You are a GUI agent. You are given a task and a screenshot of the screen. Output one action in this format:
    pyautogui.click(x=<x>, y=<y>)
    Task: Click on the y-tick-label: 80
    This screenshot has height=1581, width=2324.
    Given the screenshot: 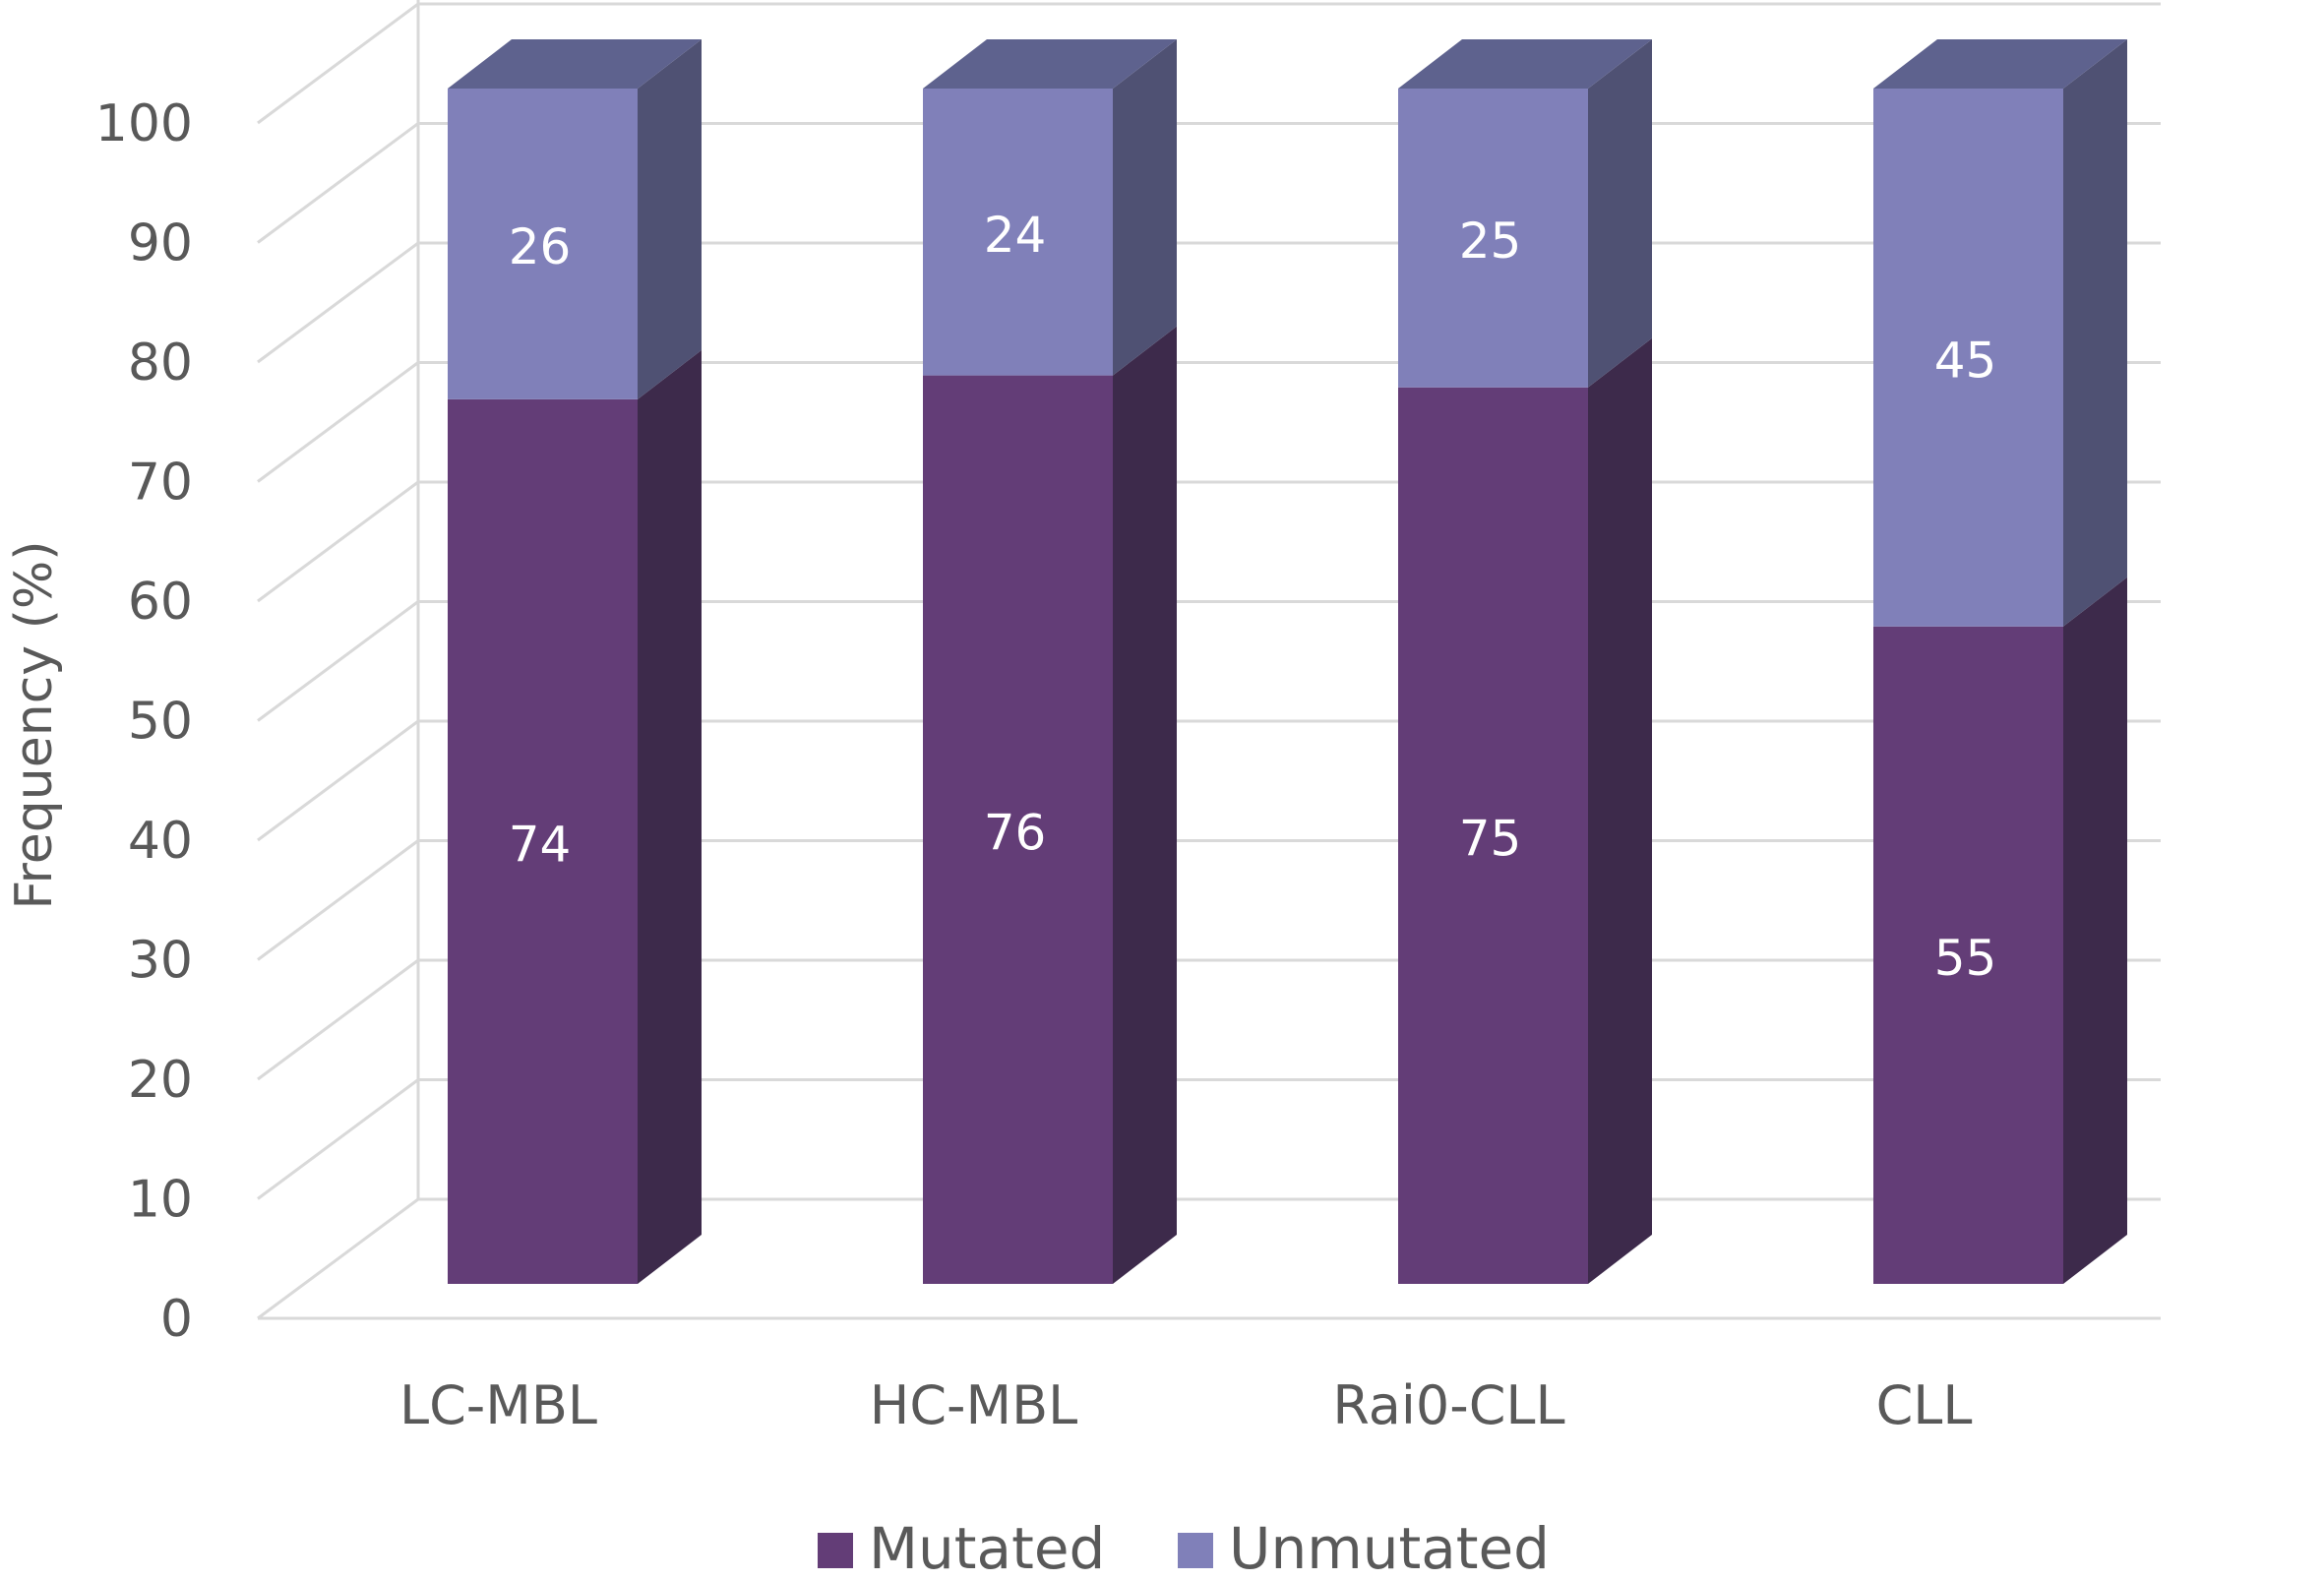 What is the action you would take?
    pyautogui.click(x=160, y=363)
    